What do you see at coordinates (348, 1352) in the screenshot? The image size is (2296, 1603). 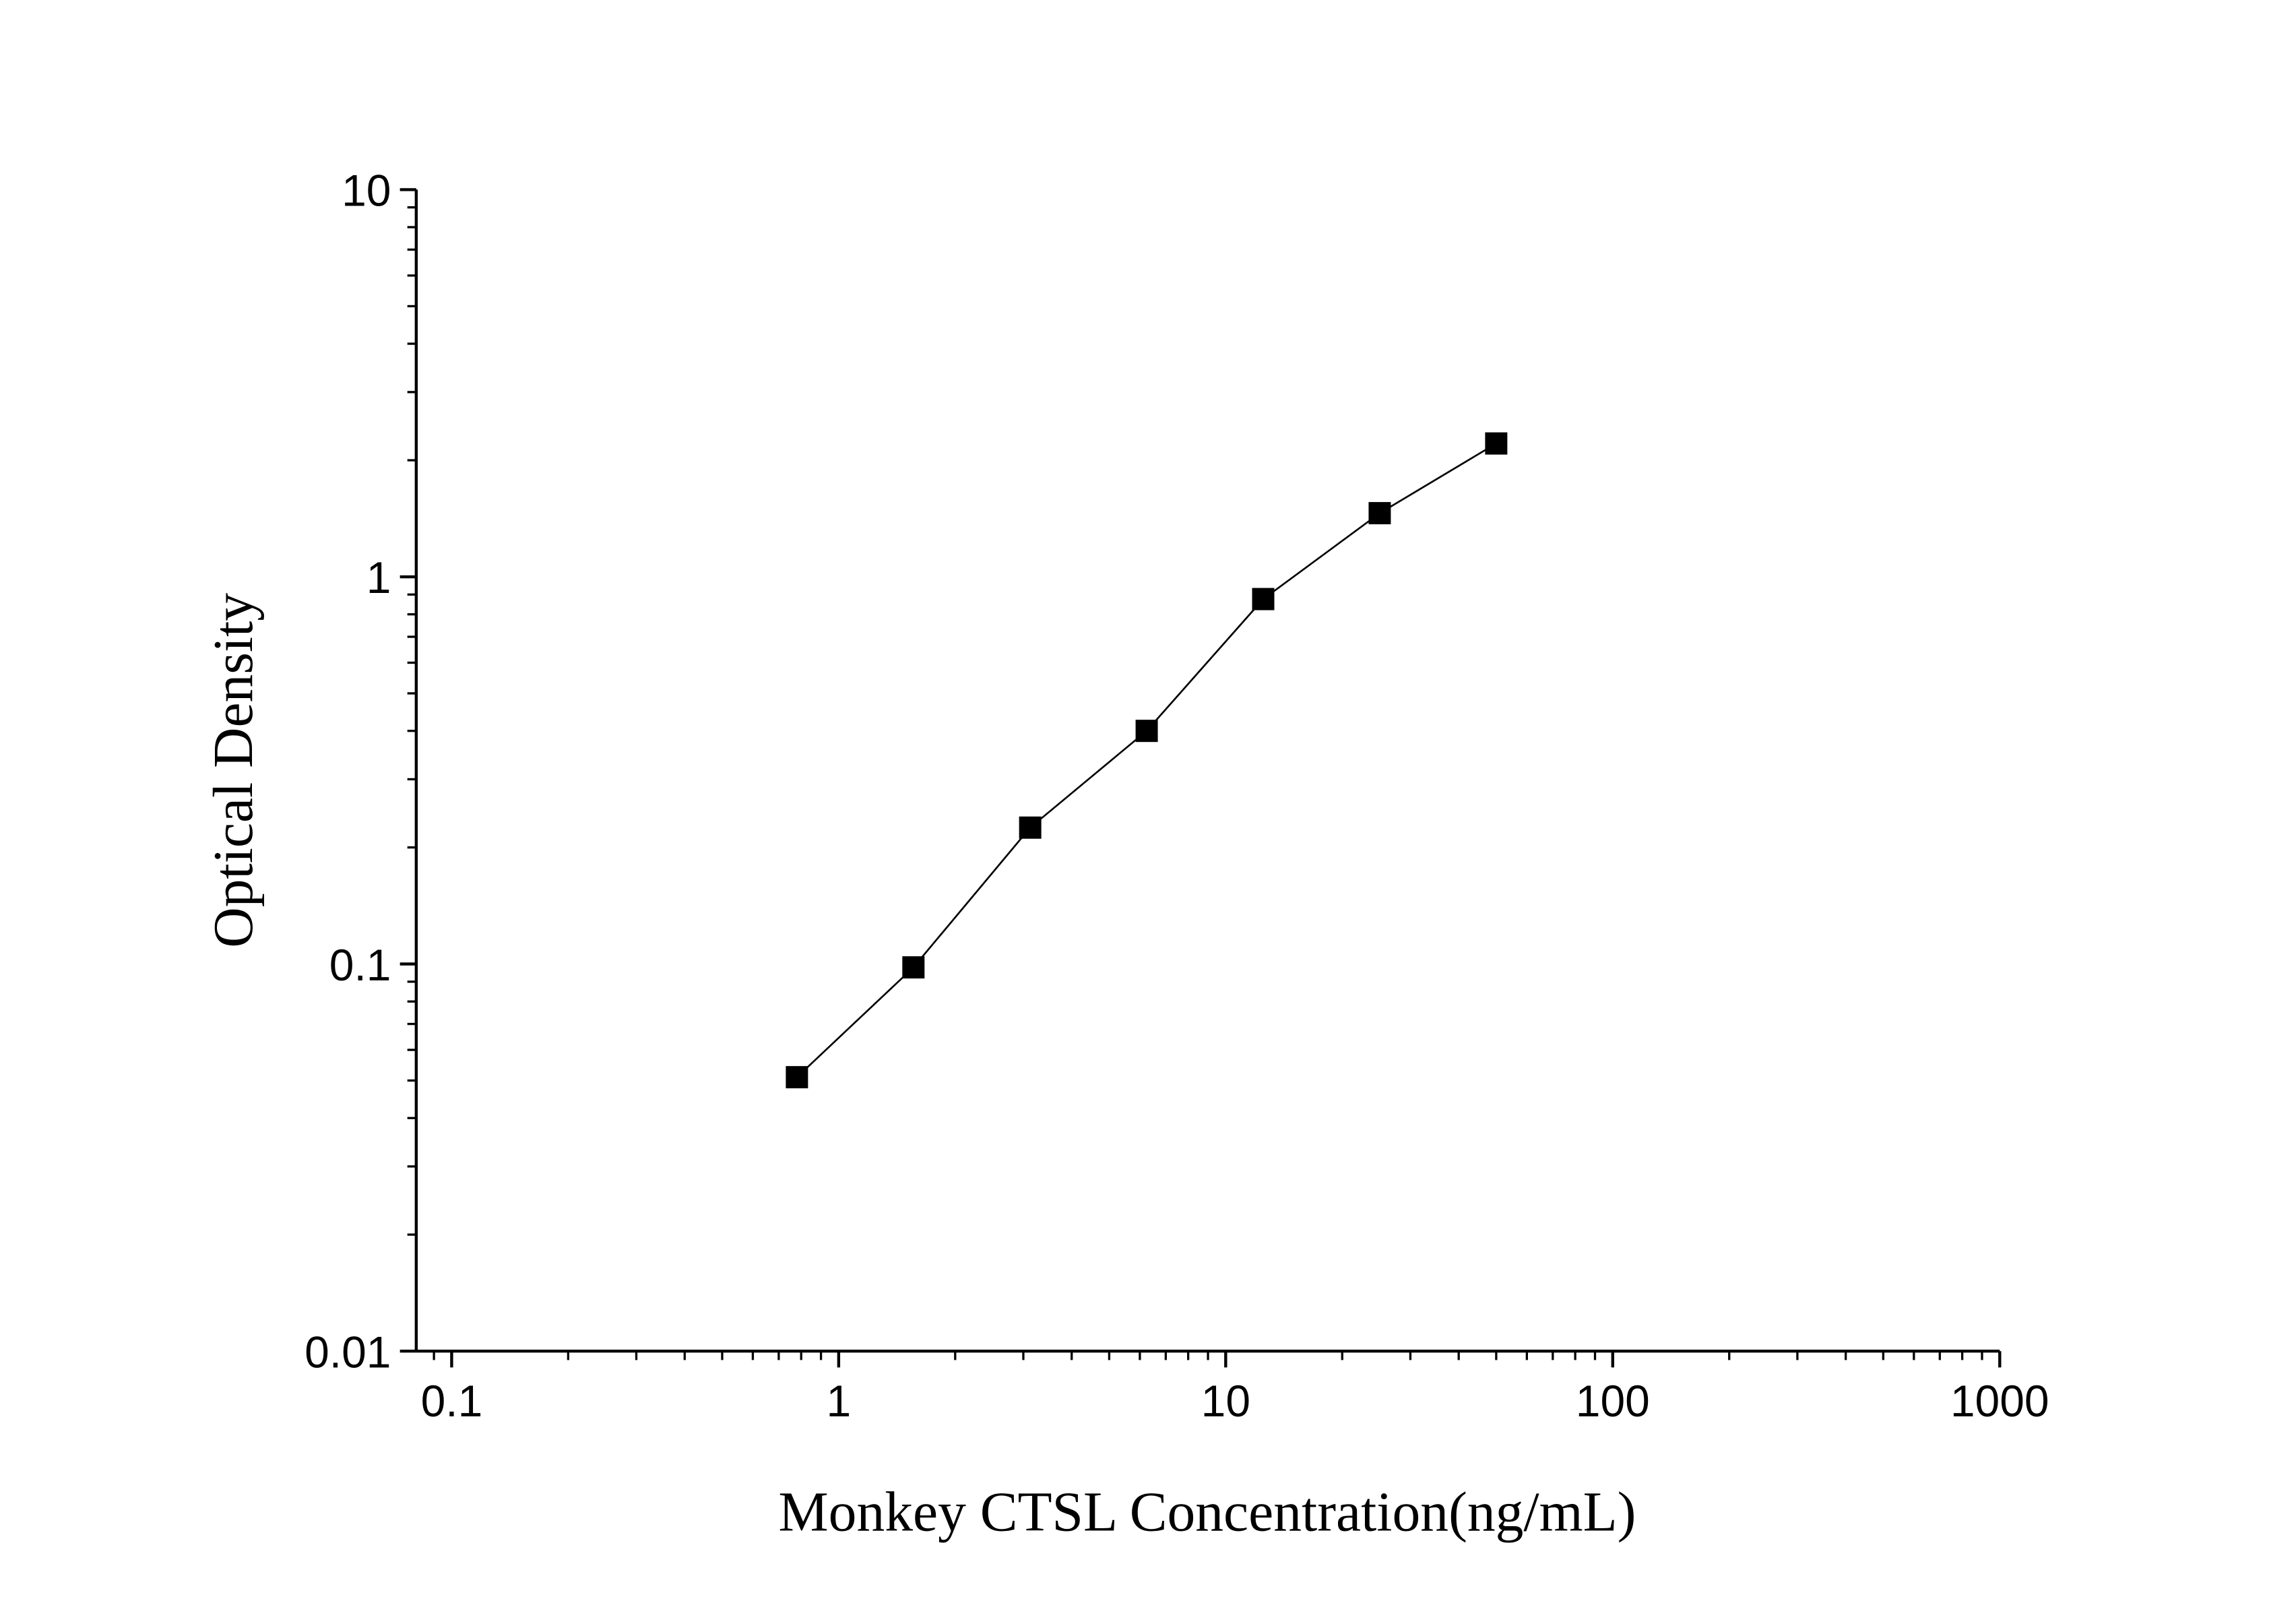 I see `y-tick-label: 0.01` at bounding box center [348, 1352].